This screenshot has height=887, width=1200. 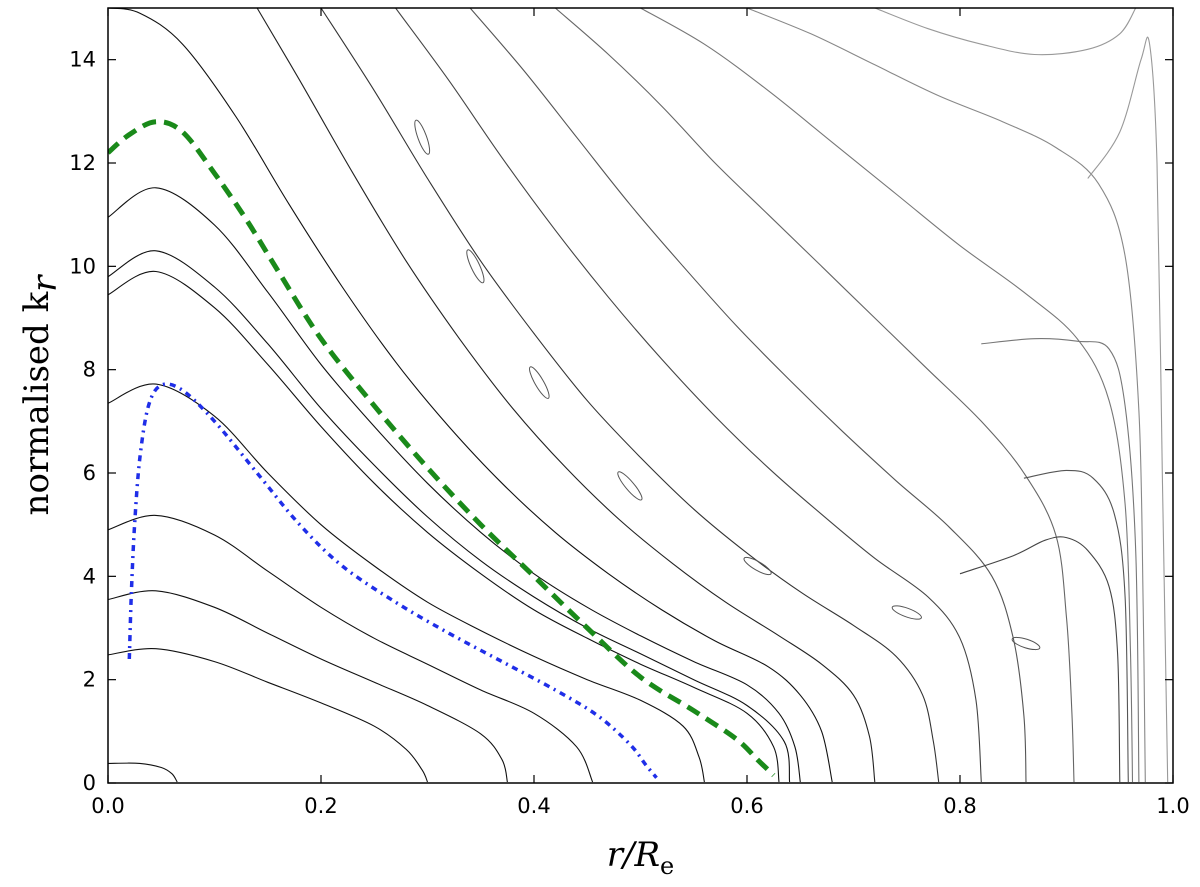 What do you see at coordinates (82, 60) in the screenshot?
I see `y-tick-label: 14` at bounding box center [82, 60].